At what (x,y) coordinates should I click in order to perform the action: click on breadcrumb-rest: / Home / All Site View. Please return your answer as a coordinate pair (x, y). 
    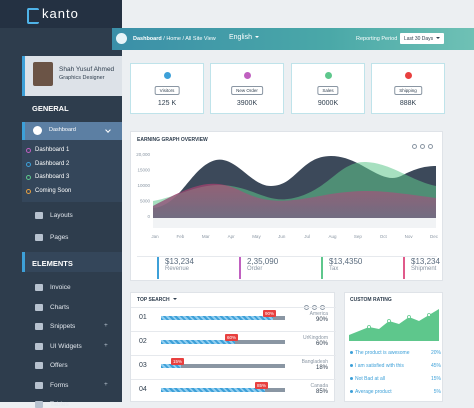
    Looking at the image, I should click on (189, 39).